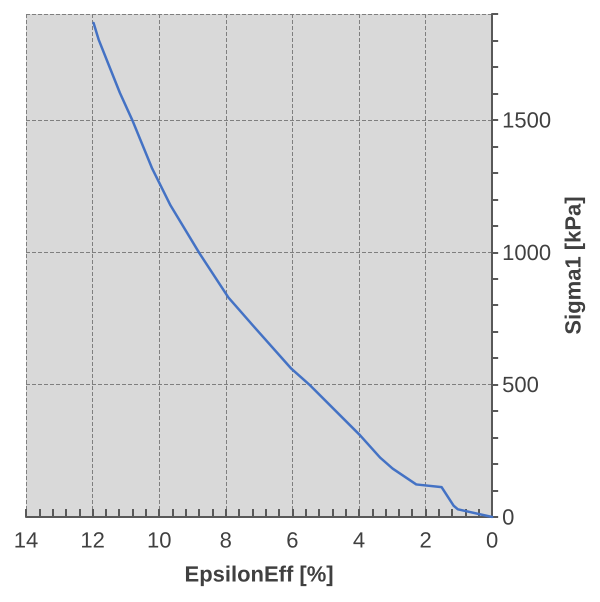 Image resolution: width=600 pixels, height=602 pixels. What do you see at coordinates (492, 540) in the screenshot?
I see `x-tick-label: 0` at bounding box center [492, 540].